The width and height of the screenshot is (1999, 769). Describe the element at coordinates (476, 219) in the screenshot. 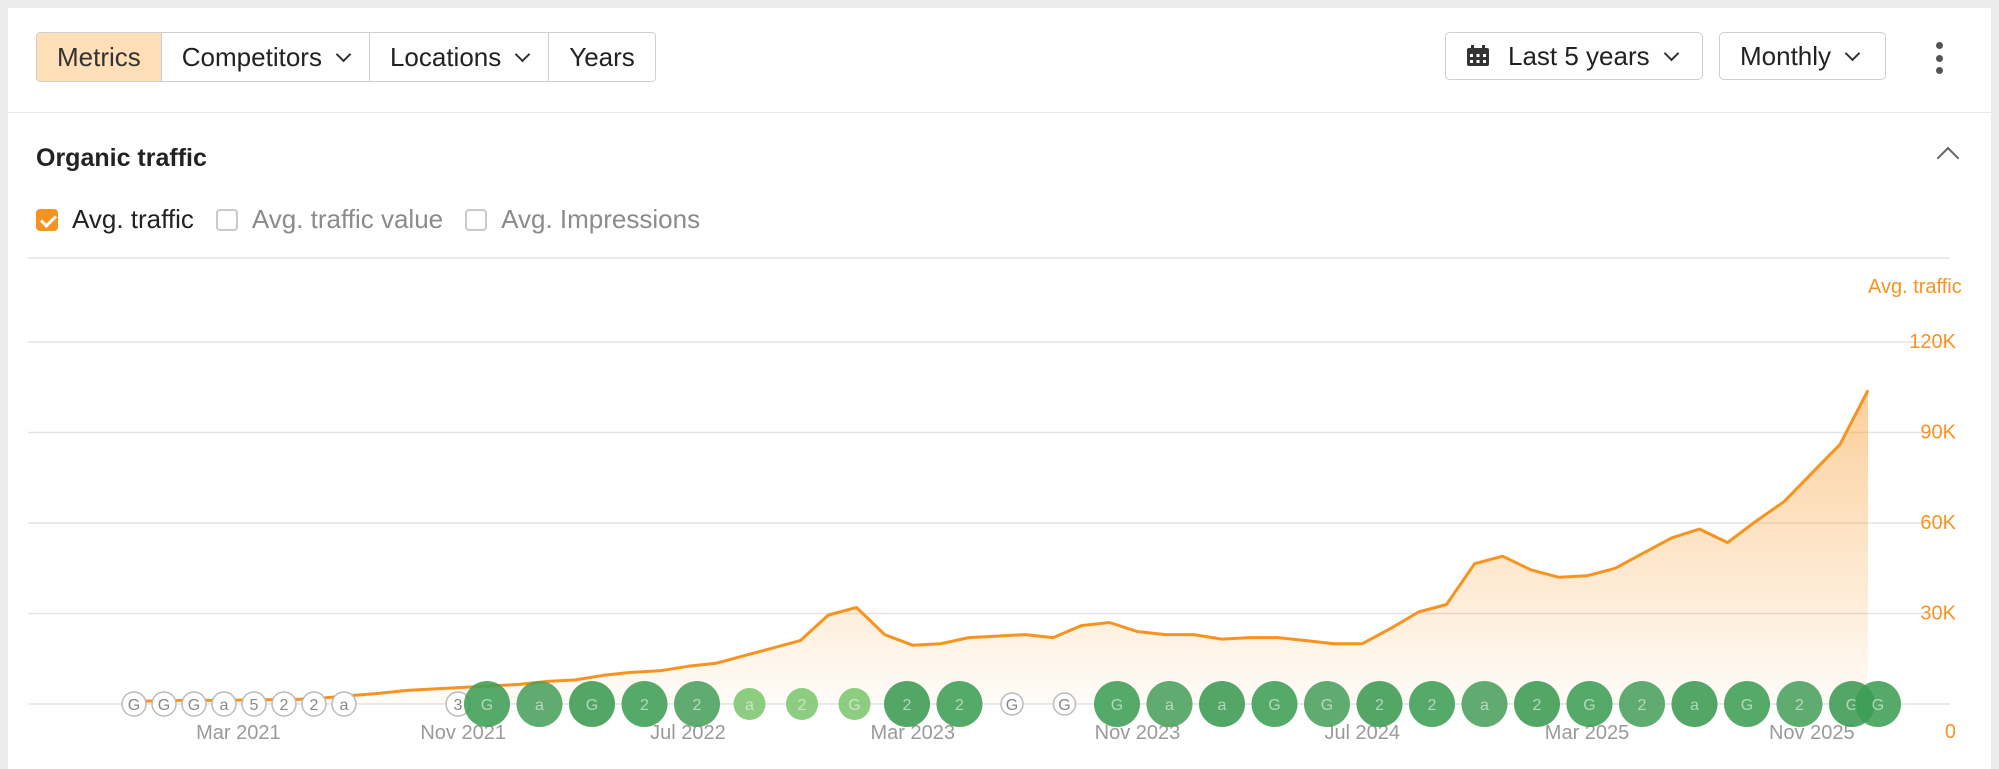

I see `checkbox-avg-impressions` at that location.